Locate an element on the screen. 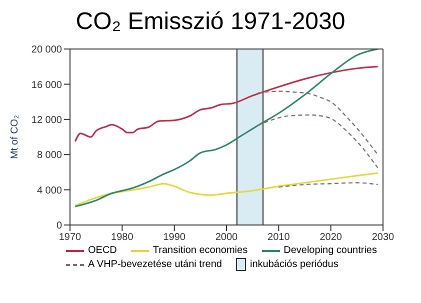  legend-label: Developing countries is located at coordinates (329, 250).